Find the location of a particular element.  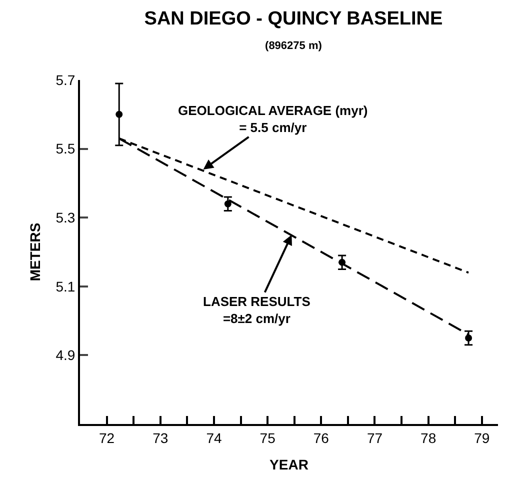

x-tick-label: 78 is located at coordinates (428, 438).